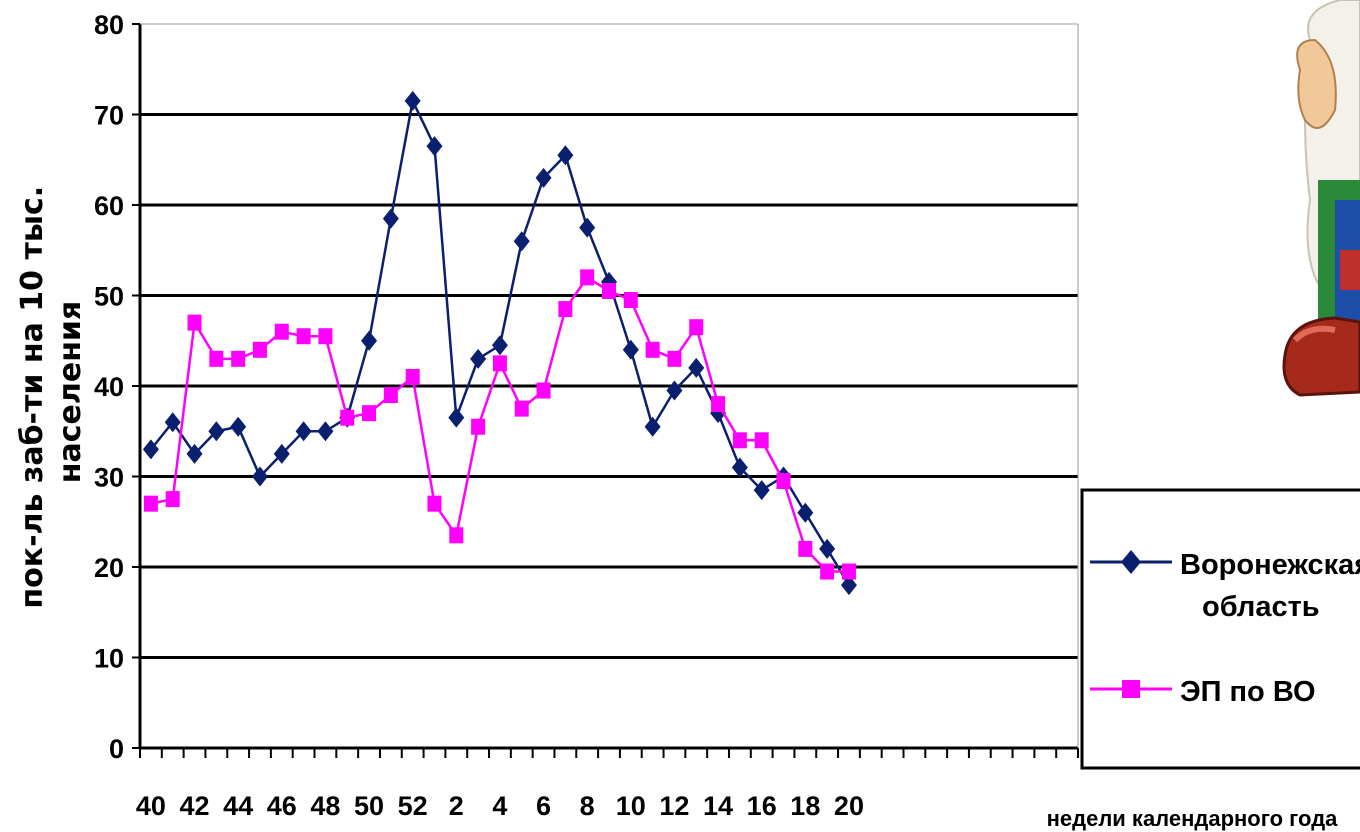  Describe the element at coordinates (51, 391) in the screenshot. I see `y-axis-title: пок-ль заб-ти на 10 тыс. населения` at that location.